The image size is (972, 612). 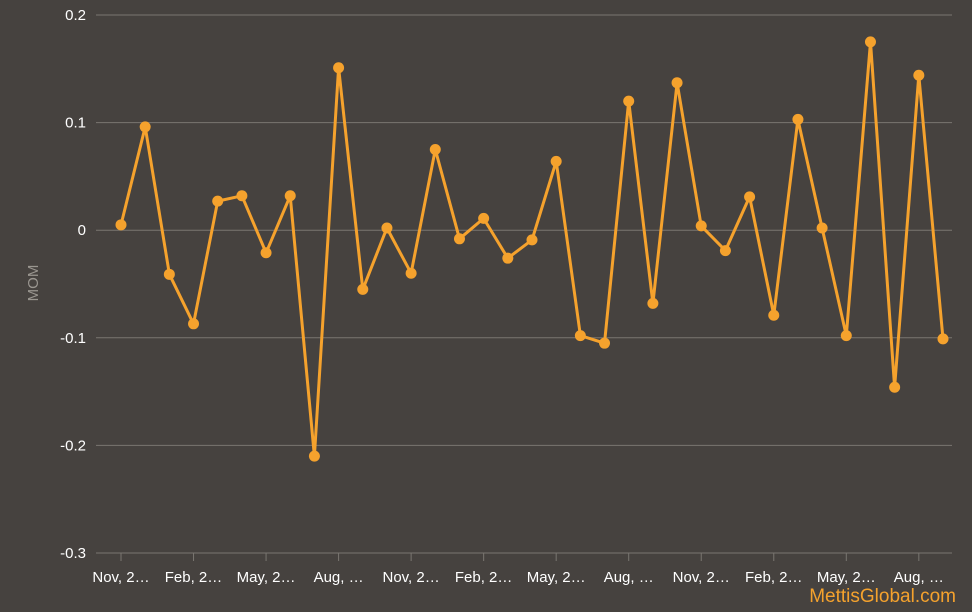 What do you see at coordinates (73, 284) in the screenshot?
I see `y-axis-ticks: 0.2 0.1 0 -0.1 -0.2 -0.3` at bounding box center [73, 284].